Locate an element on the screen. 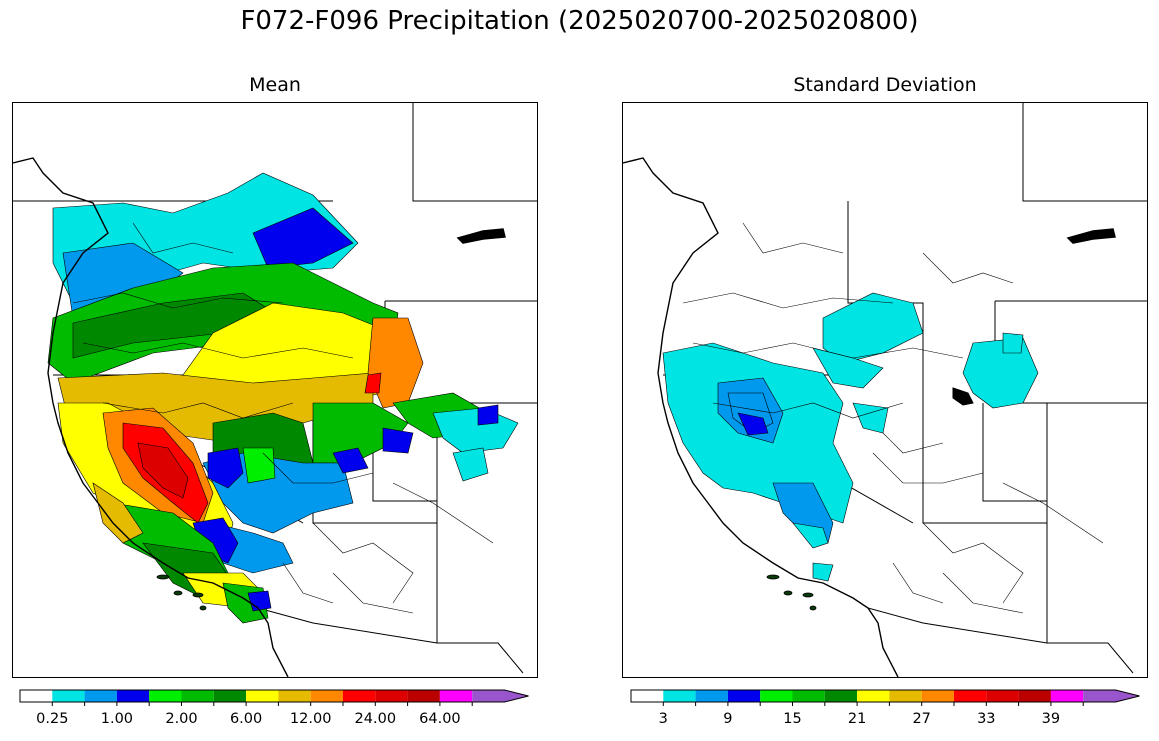  std-islands is located at coordinates (791, 592).